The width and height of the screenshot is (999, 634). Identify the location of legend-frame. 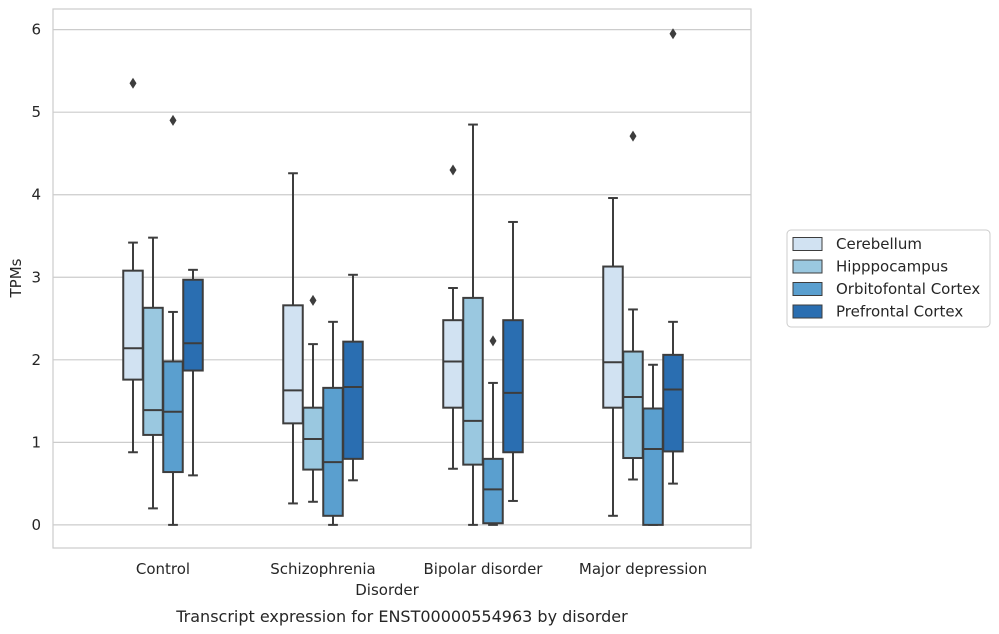
(888, 278).